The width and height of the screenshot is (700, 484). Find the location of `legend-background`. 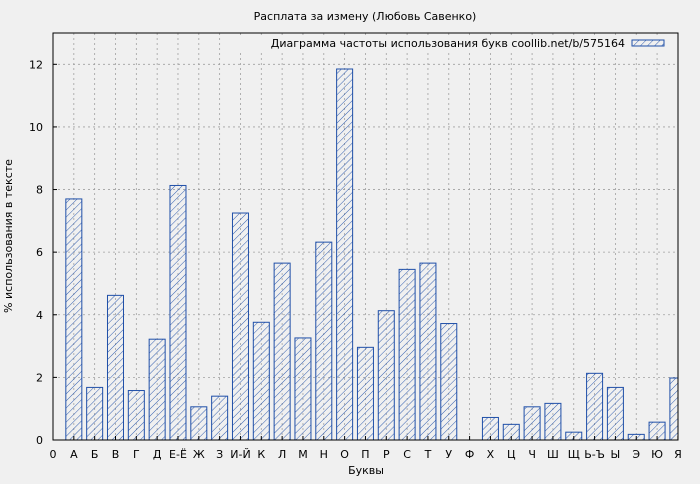

legend-background is located at coordinates (456, 44).